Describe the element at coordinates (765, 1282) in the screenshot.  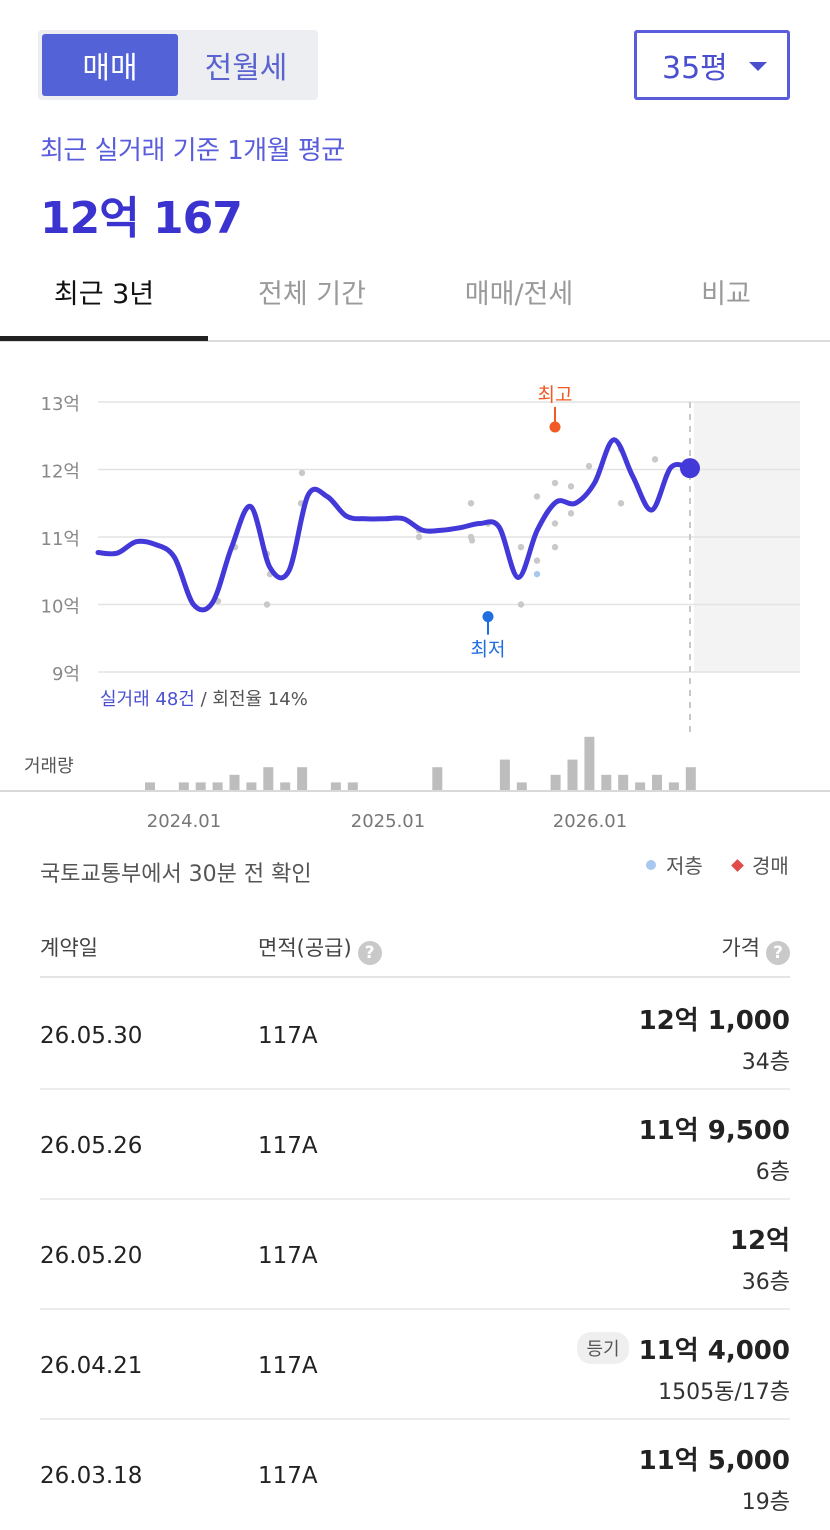
I see `row-floor: 36층` at that location.